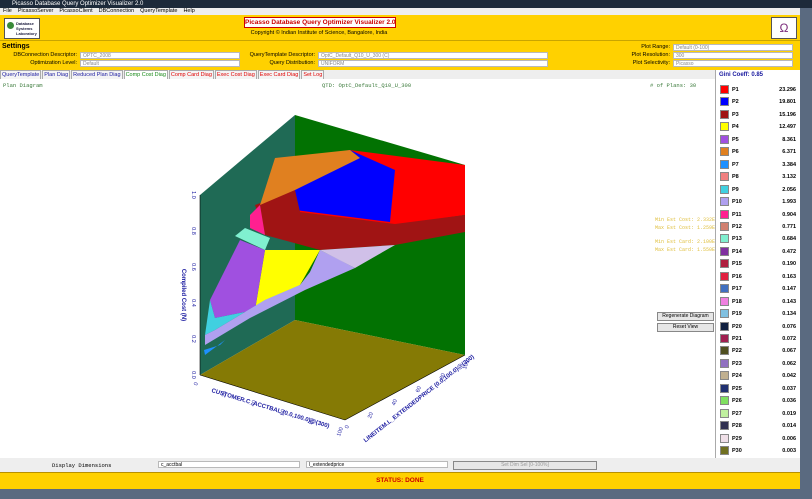 This screenshot has width=812, height=499. Describe the element at coordinates (229, 464) in the screenshot. I see `dimension-1-select: c_acctbal` at that location.